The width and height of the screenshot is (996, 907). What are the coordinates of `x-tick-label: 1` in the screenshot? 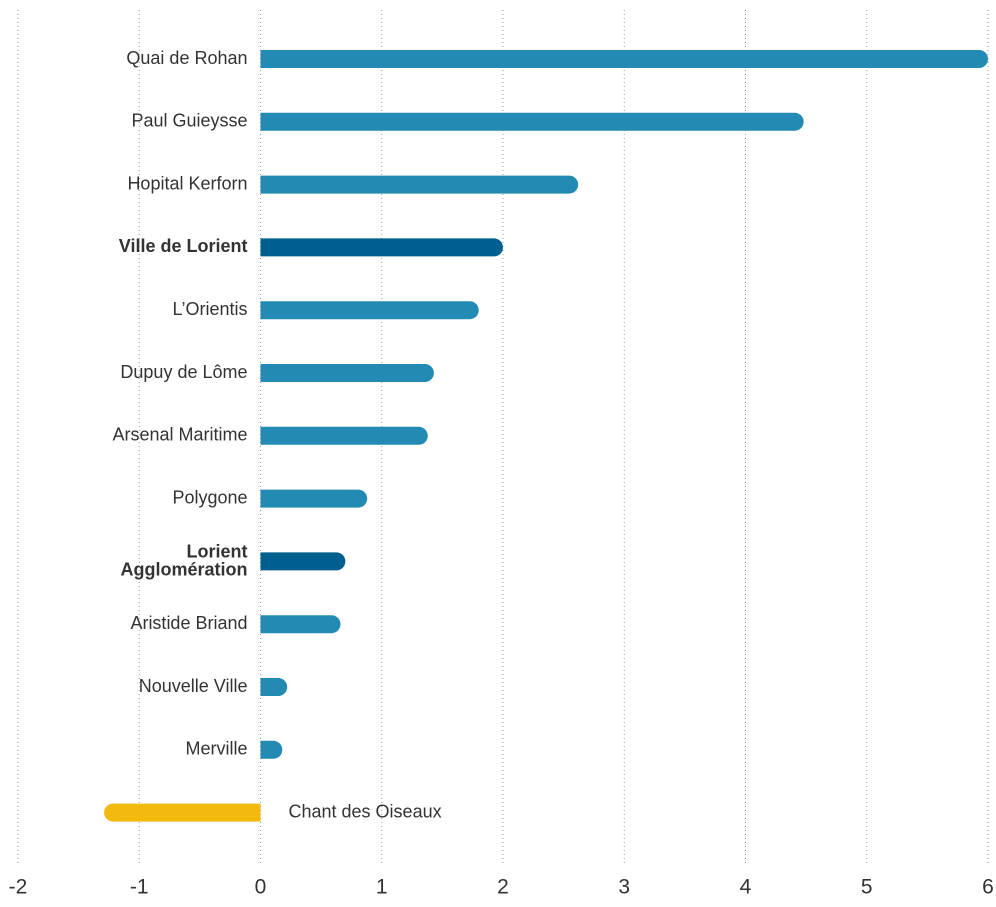 It's located at (382, 887).